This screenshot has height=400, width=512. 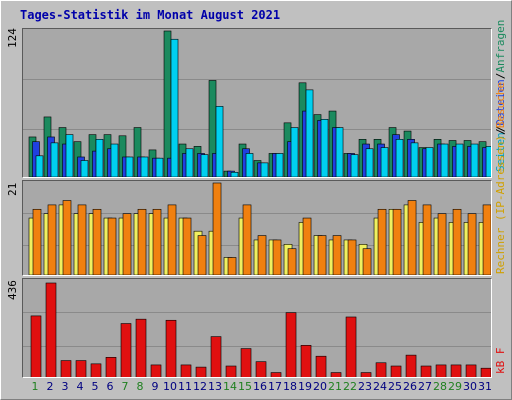 I want to click on day-label: 9, so click(x=155, y=386).